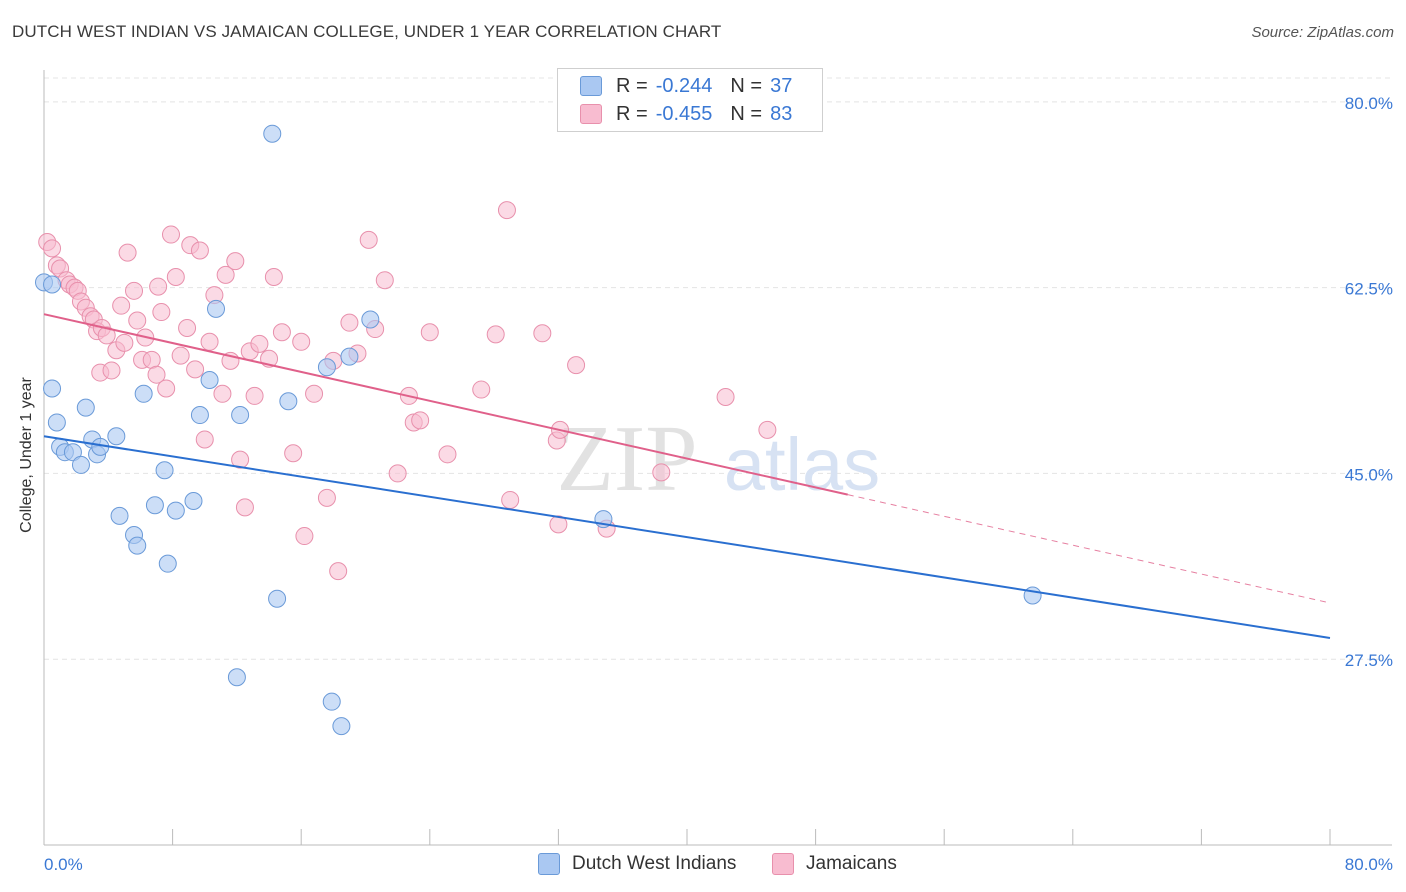 The image size is (1406, 892). Describe the element at coordinates (783, 864) in the screenshot. I see `bottom-legend-swatch-pink` at that location.